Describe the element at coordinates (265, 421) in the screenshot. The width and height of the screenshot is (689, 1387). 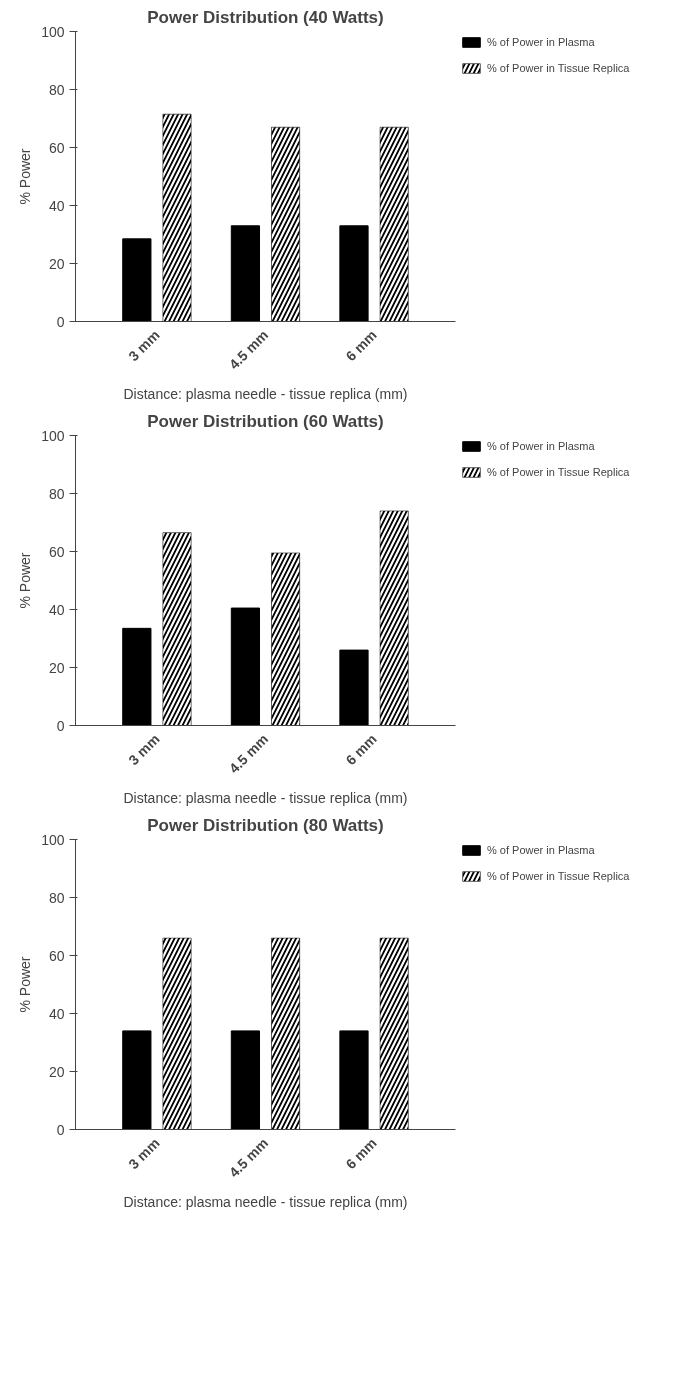
I see `chart-title: Power Distribution (60 Watts)` at that location.